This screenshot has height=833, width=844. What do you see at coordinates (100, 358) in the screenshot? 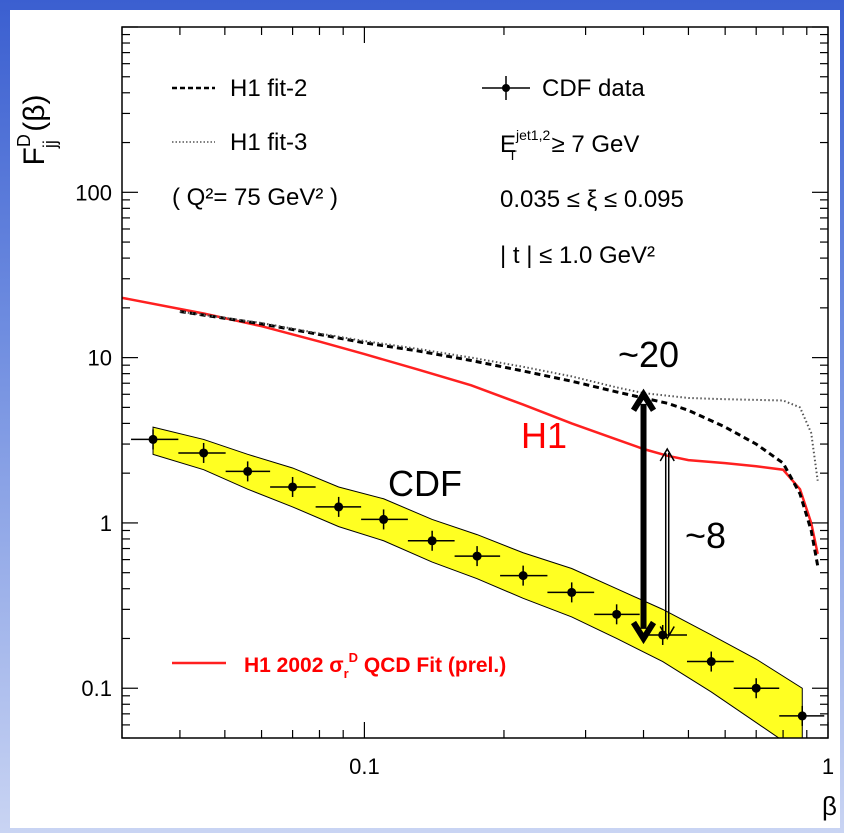
I see `y-tick-label: 10` at bounding box center [100, 358].